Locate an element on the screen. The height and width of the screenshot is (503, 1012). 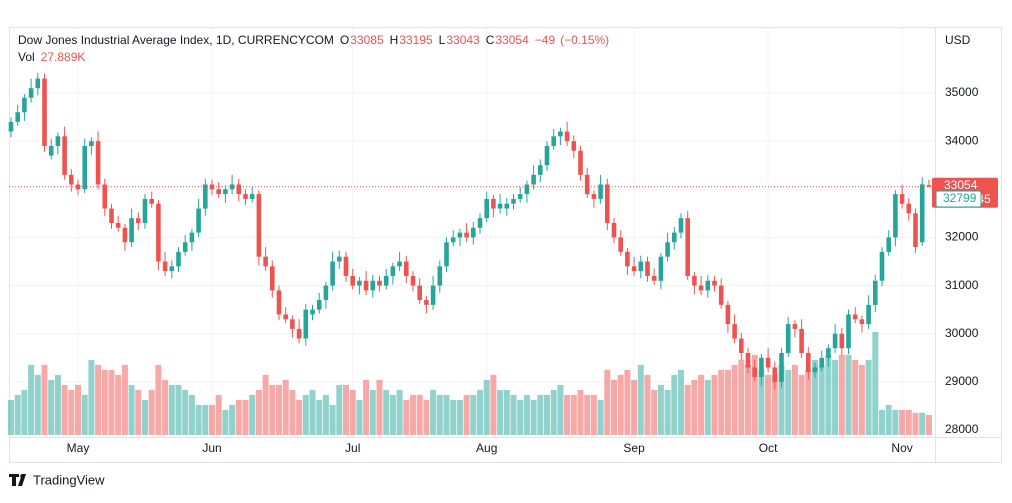
y-tick-label: 31000 is located at coordinates (962, 285).